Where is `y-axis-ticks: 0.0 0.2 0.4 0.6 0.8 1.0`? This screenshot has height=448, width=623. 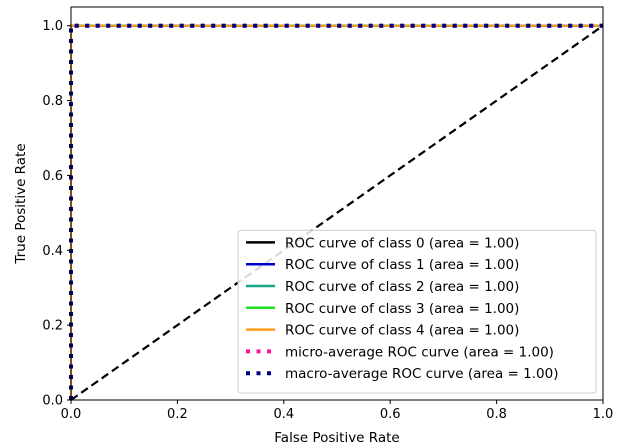
y-axis-ticks: 0.0 0.2 0.4 0.6 0.8 1.0 is located at coordinates (56, 214).